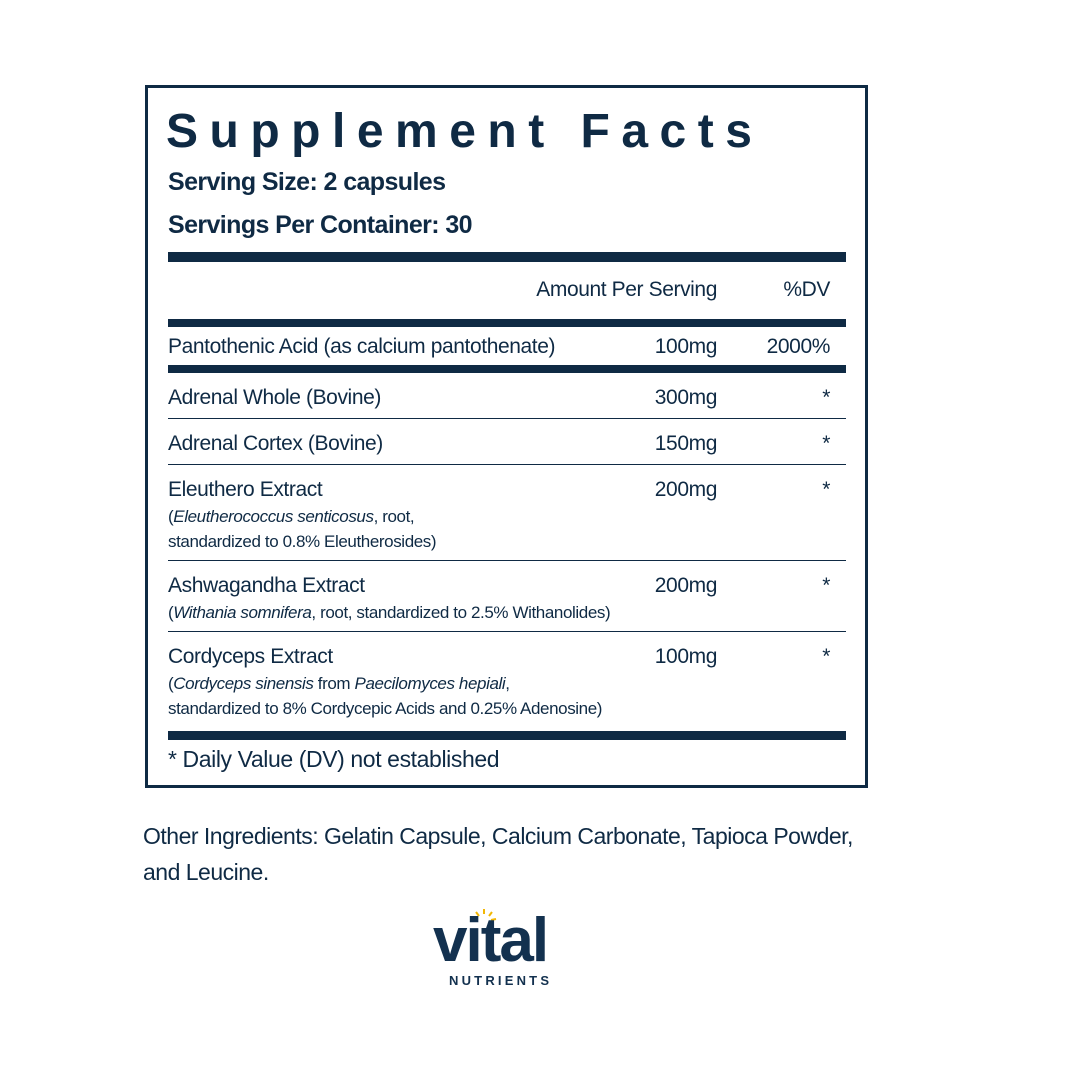 The image size is (1080, 1080). Describe the element at coordinates (394, 516) in the screenshot. I see `description-text: , root,` at that location.